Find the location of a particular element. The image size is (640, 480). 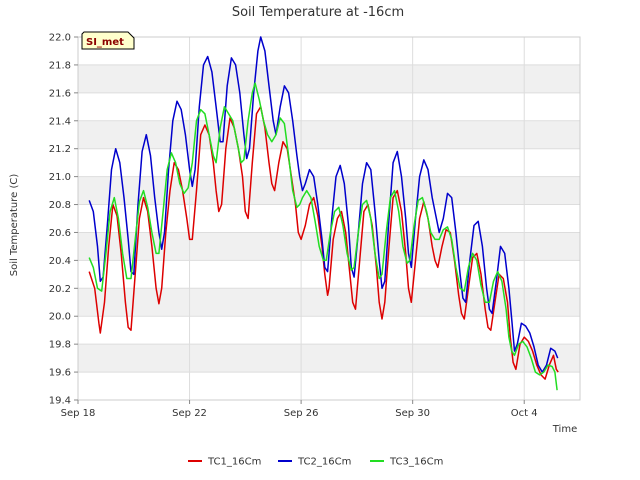

legend: TC1_16Cm TC2_16Cm TC3_16Cm is located at coordinates (315, 462).